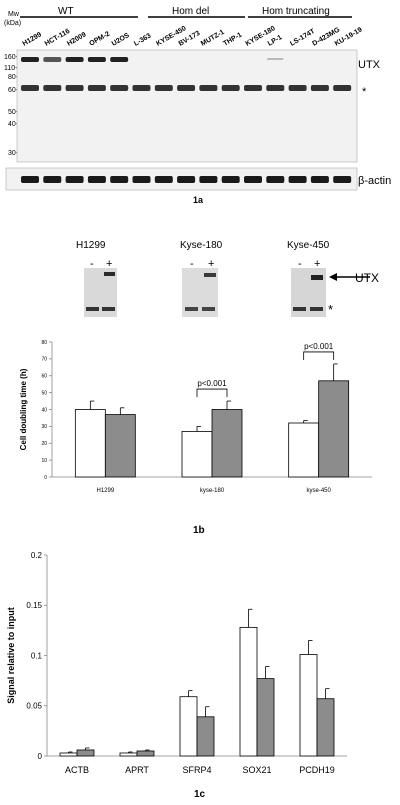 The image size is (400, 805). I want to click on y-tick-label: 0.1, so click(37, 655).